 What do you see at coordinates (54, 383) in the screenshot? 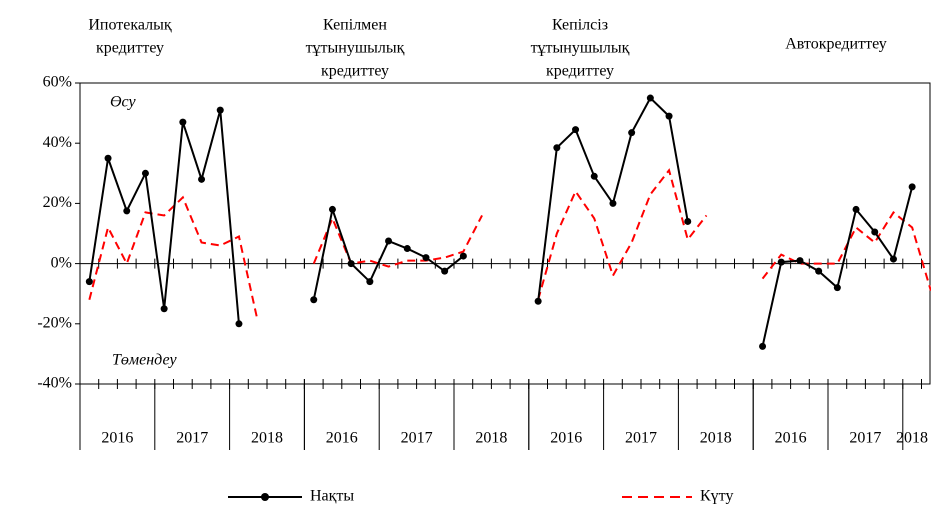
I see `y-tick-label: -40%` at bounding box center [54, 383].